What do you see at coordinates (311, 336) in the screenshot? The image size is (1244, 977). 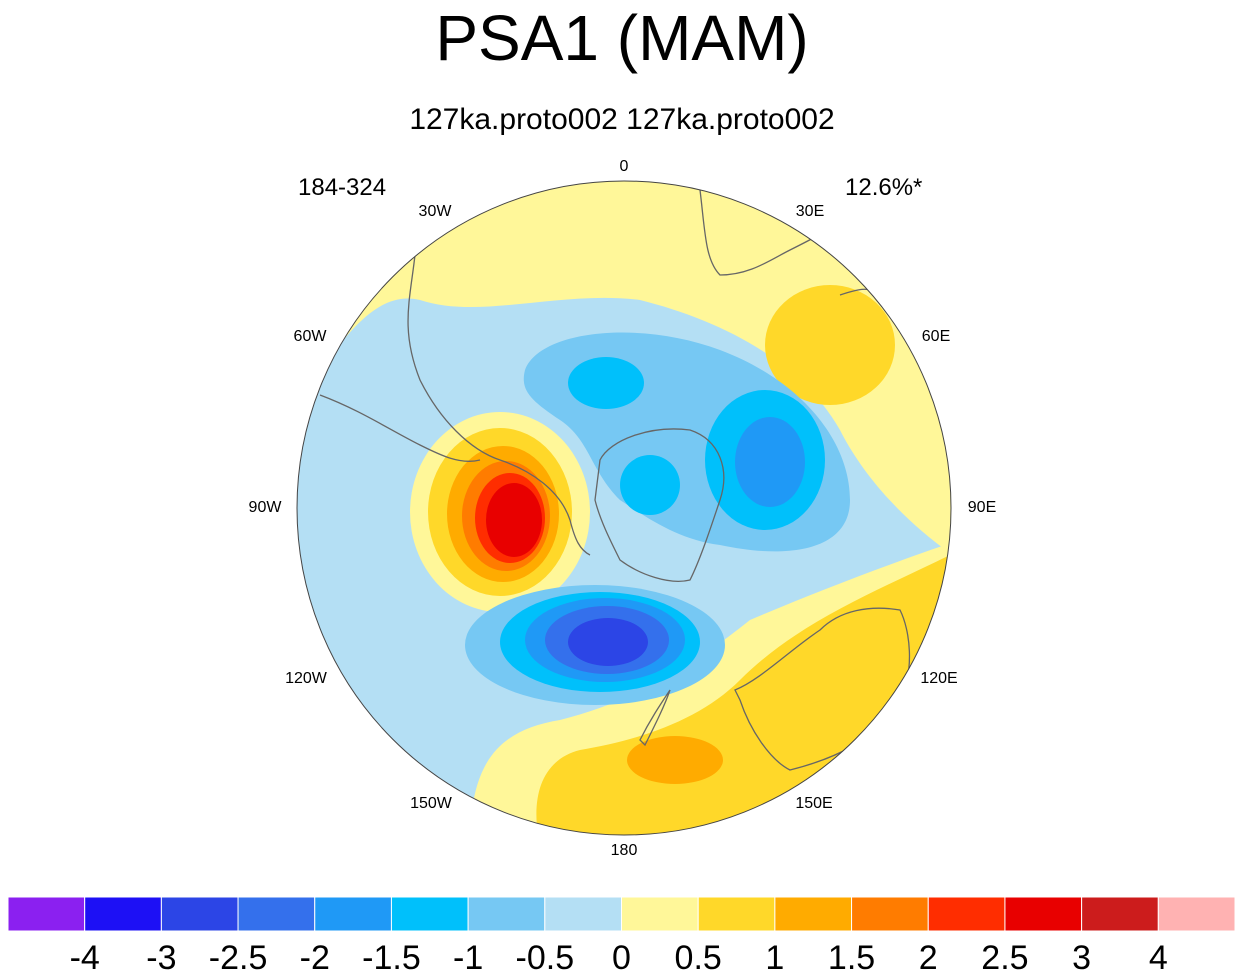 I see `lon-label-60w: 60W` at bounding box center [311, 336].